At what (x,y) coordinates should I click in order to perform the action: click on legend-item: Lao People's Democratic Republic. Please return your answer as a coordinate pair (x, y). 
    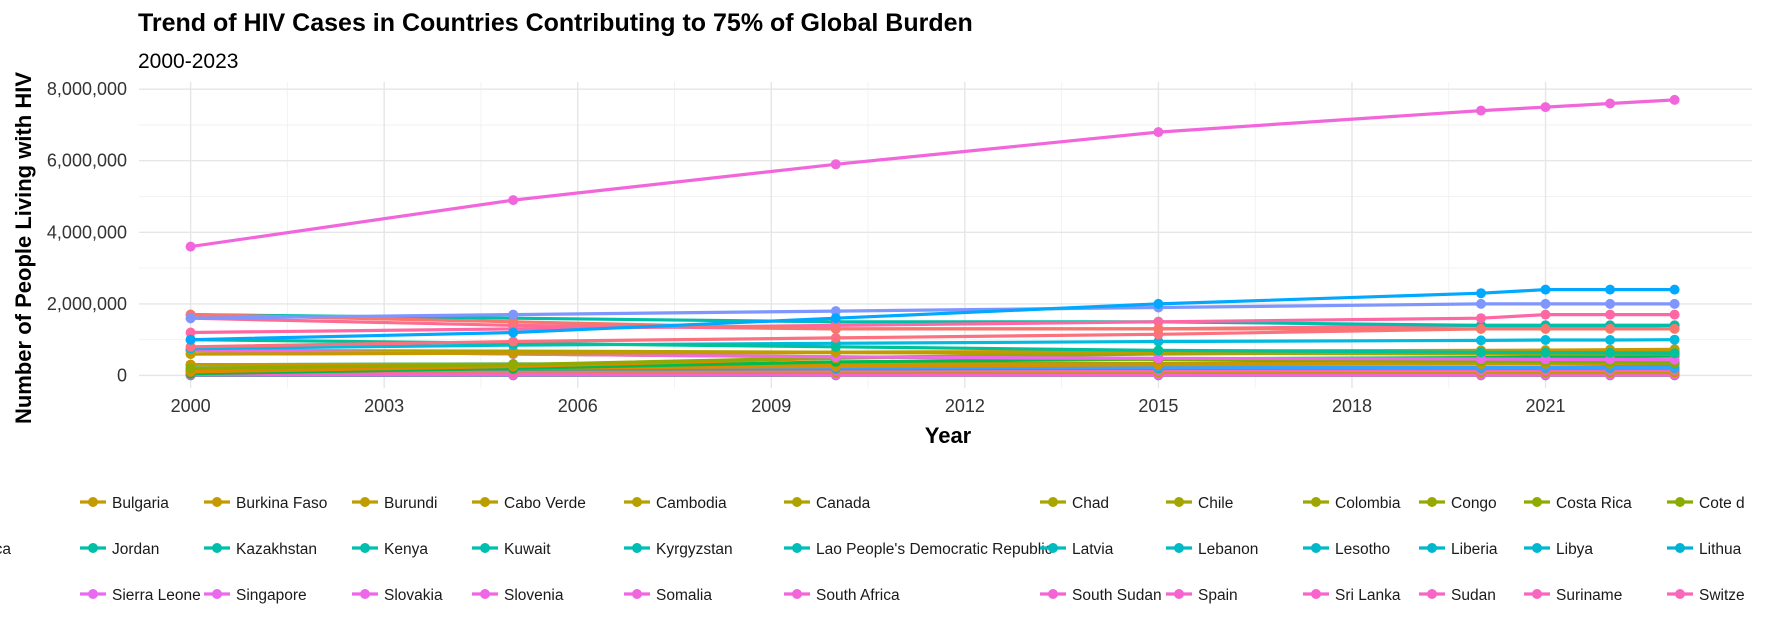
    Looking at the image, I should click on (918, 549).